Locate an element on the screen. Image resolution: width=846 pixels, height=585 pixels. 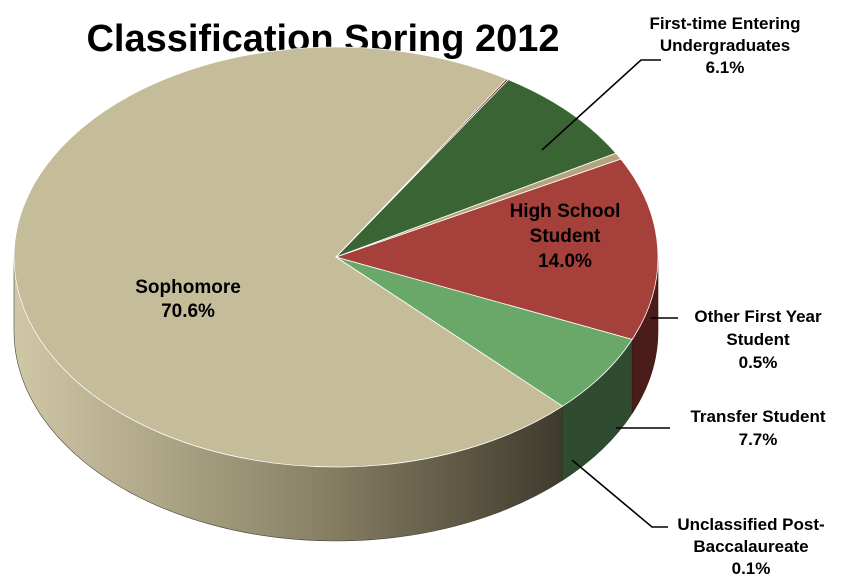
slice-label-6: Unclassified Post- Baccalaureate 0.1% is located at coordinates (750, 546).